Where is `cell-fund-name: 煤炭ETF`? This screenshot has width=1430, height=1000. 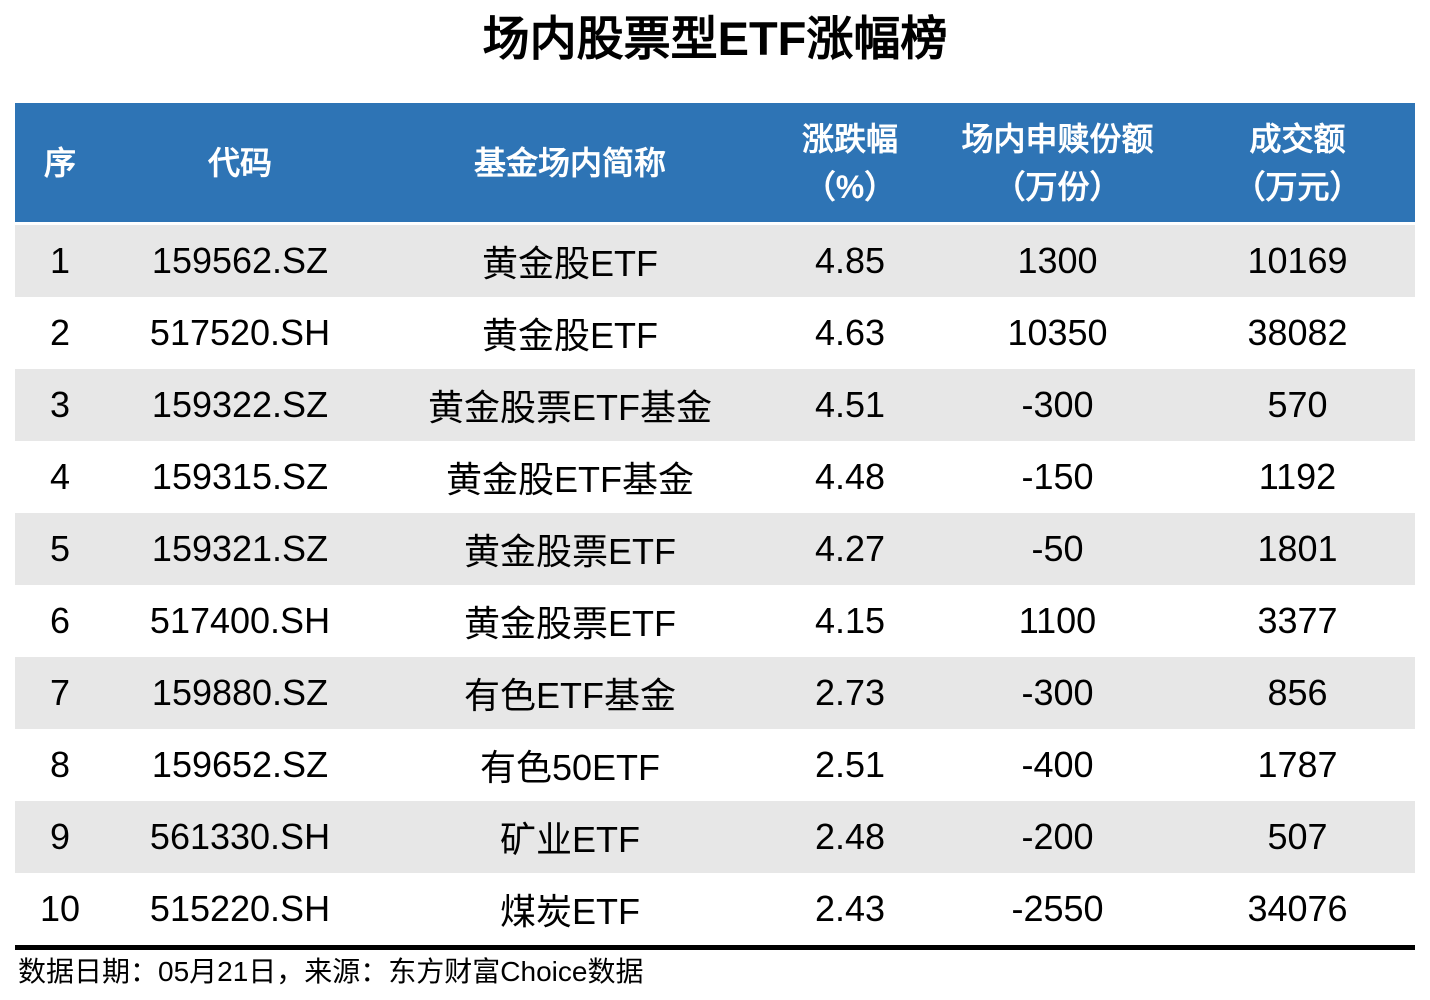 cell-fund-name: 煤炭ETF is located at coordinates (570, 909).